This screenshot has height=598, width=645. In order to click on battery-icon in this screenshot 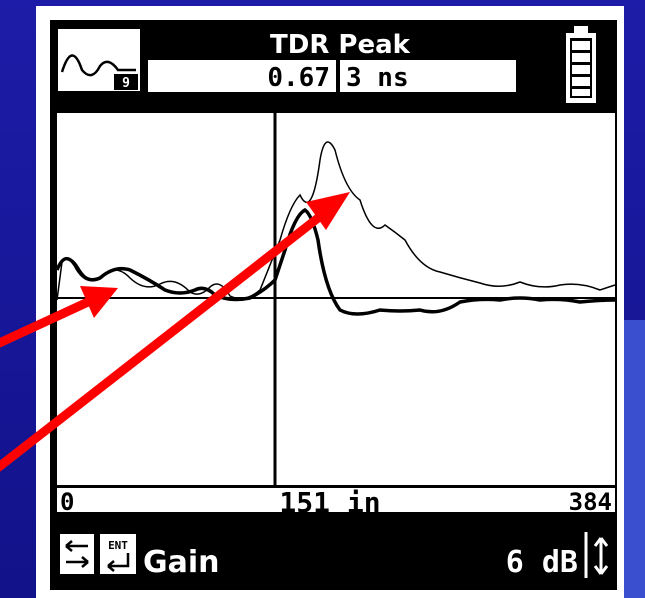, I will do `click(581, 64)`.